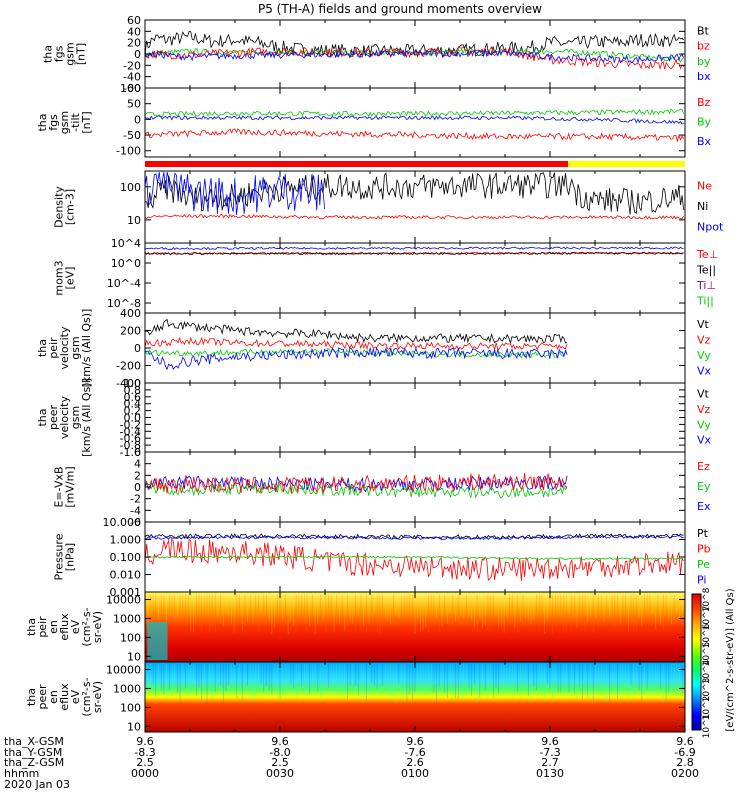 The width and height of the screenshot is (750, 800). What do you see at coordinates (684, 752) in the screenshot?
I see `x-row-value: -6.9` at bounding box center [684, 752].